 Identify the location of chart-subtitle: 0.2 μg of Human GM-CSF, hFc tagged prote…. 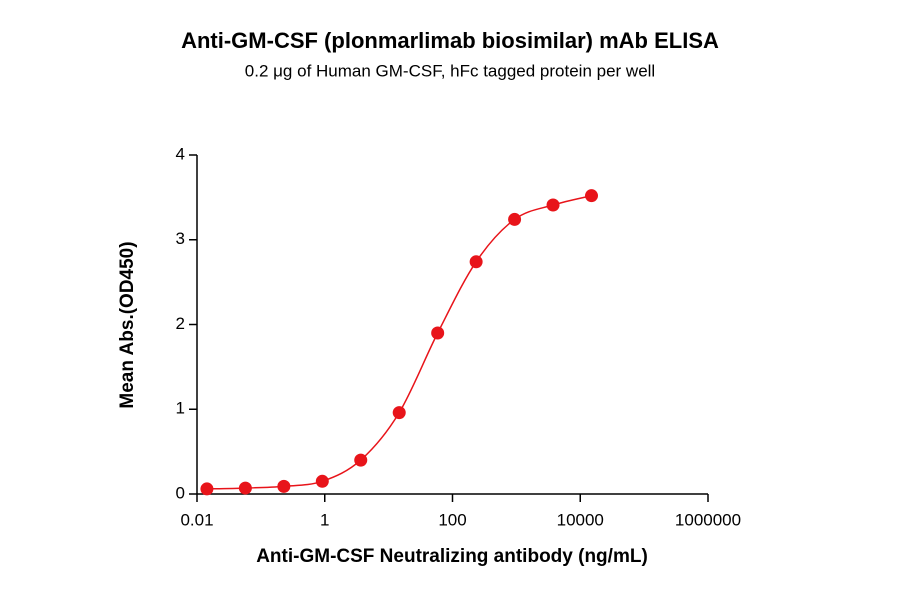
(450, 70).